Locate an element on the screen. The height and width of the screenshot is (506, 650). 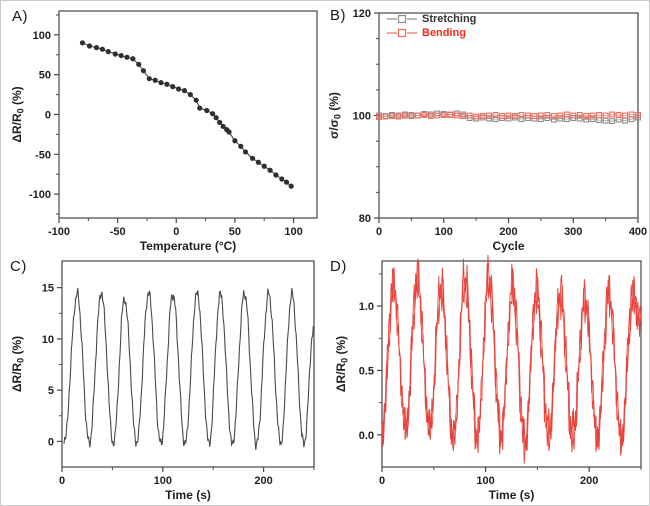
bending-marker-icon is located at coordinates (402, 33).